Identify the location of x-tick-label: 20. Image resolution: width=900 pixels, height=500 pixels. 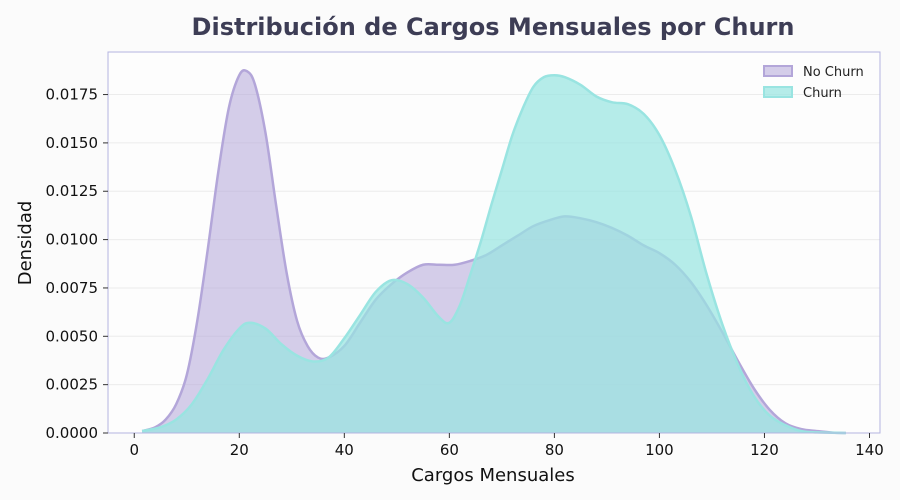
(239, 450).